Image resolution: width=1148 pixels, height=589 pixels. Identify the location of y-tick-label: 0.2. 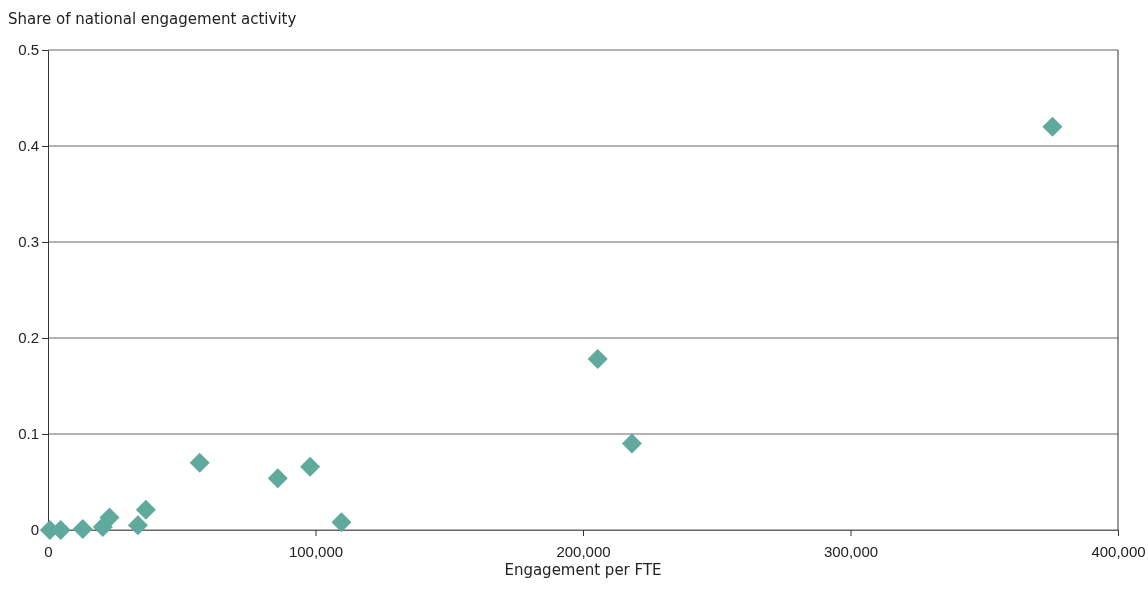
(28, 338).